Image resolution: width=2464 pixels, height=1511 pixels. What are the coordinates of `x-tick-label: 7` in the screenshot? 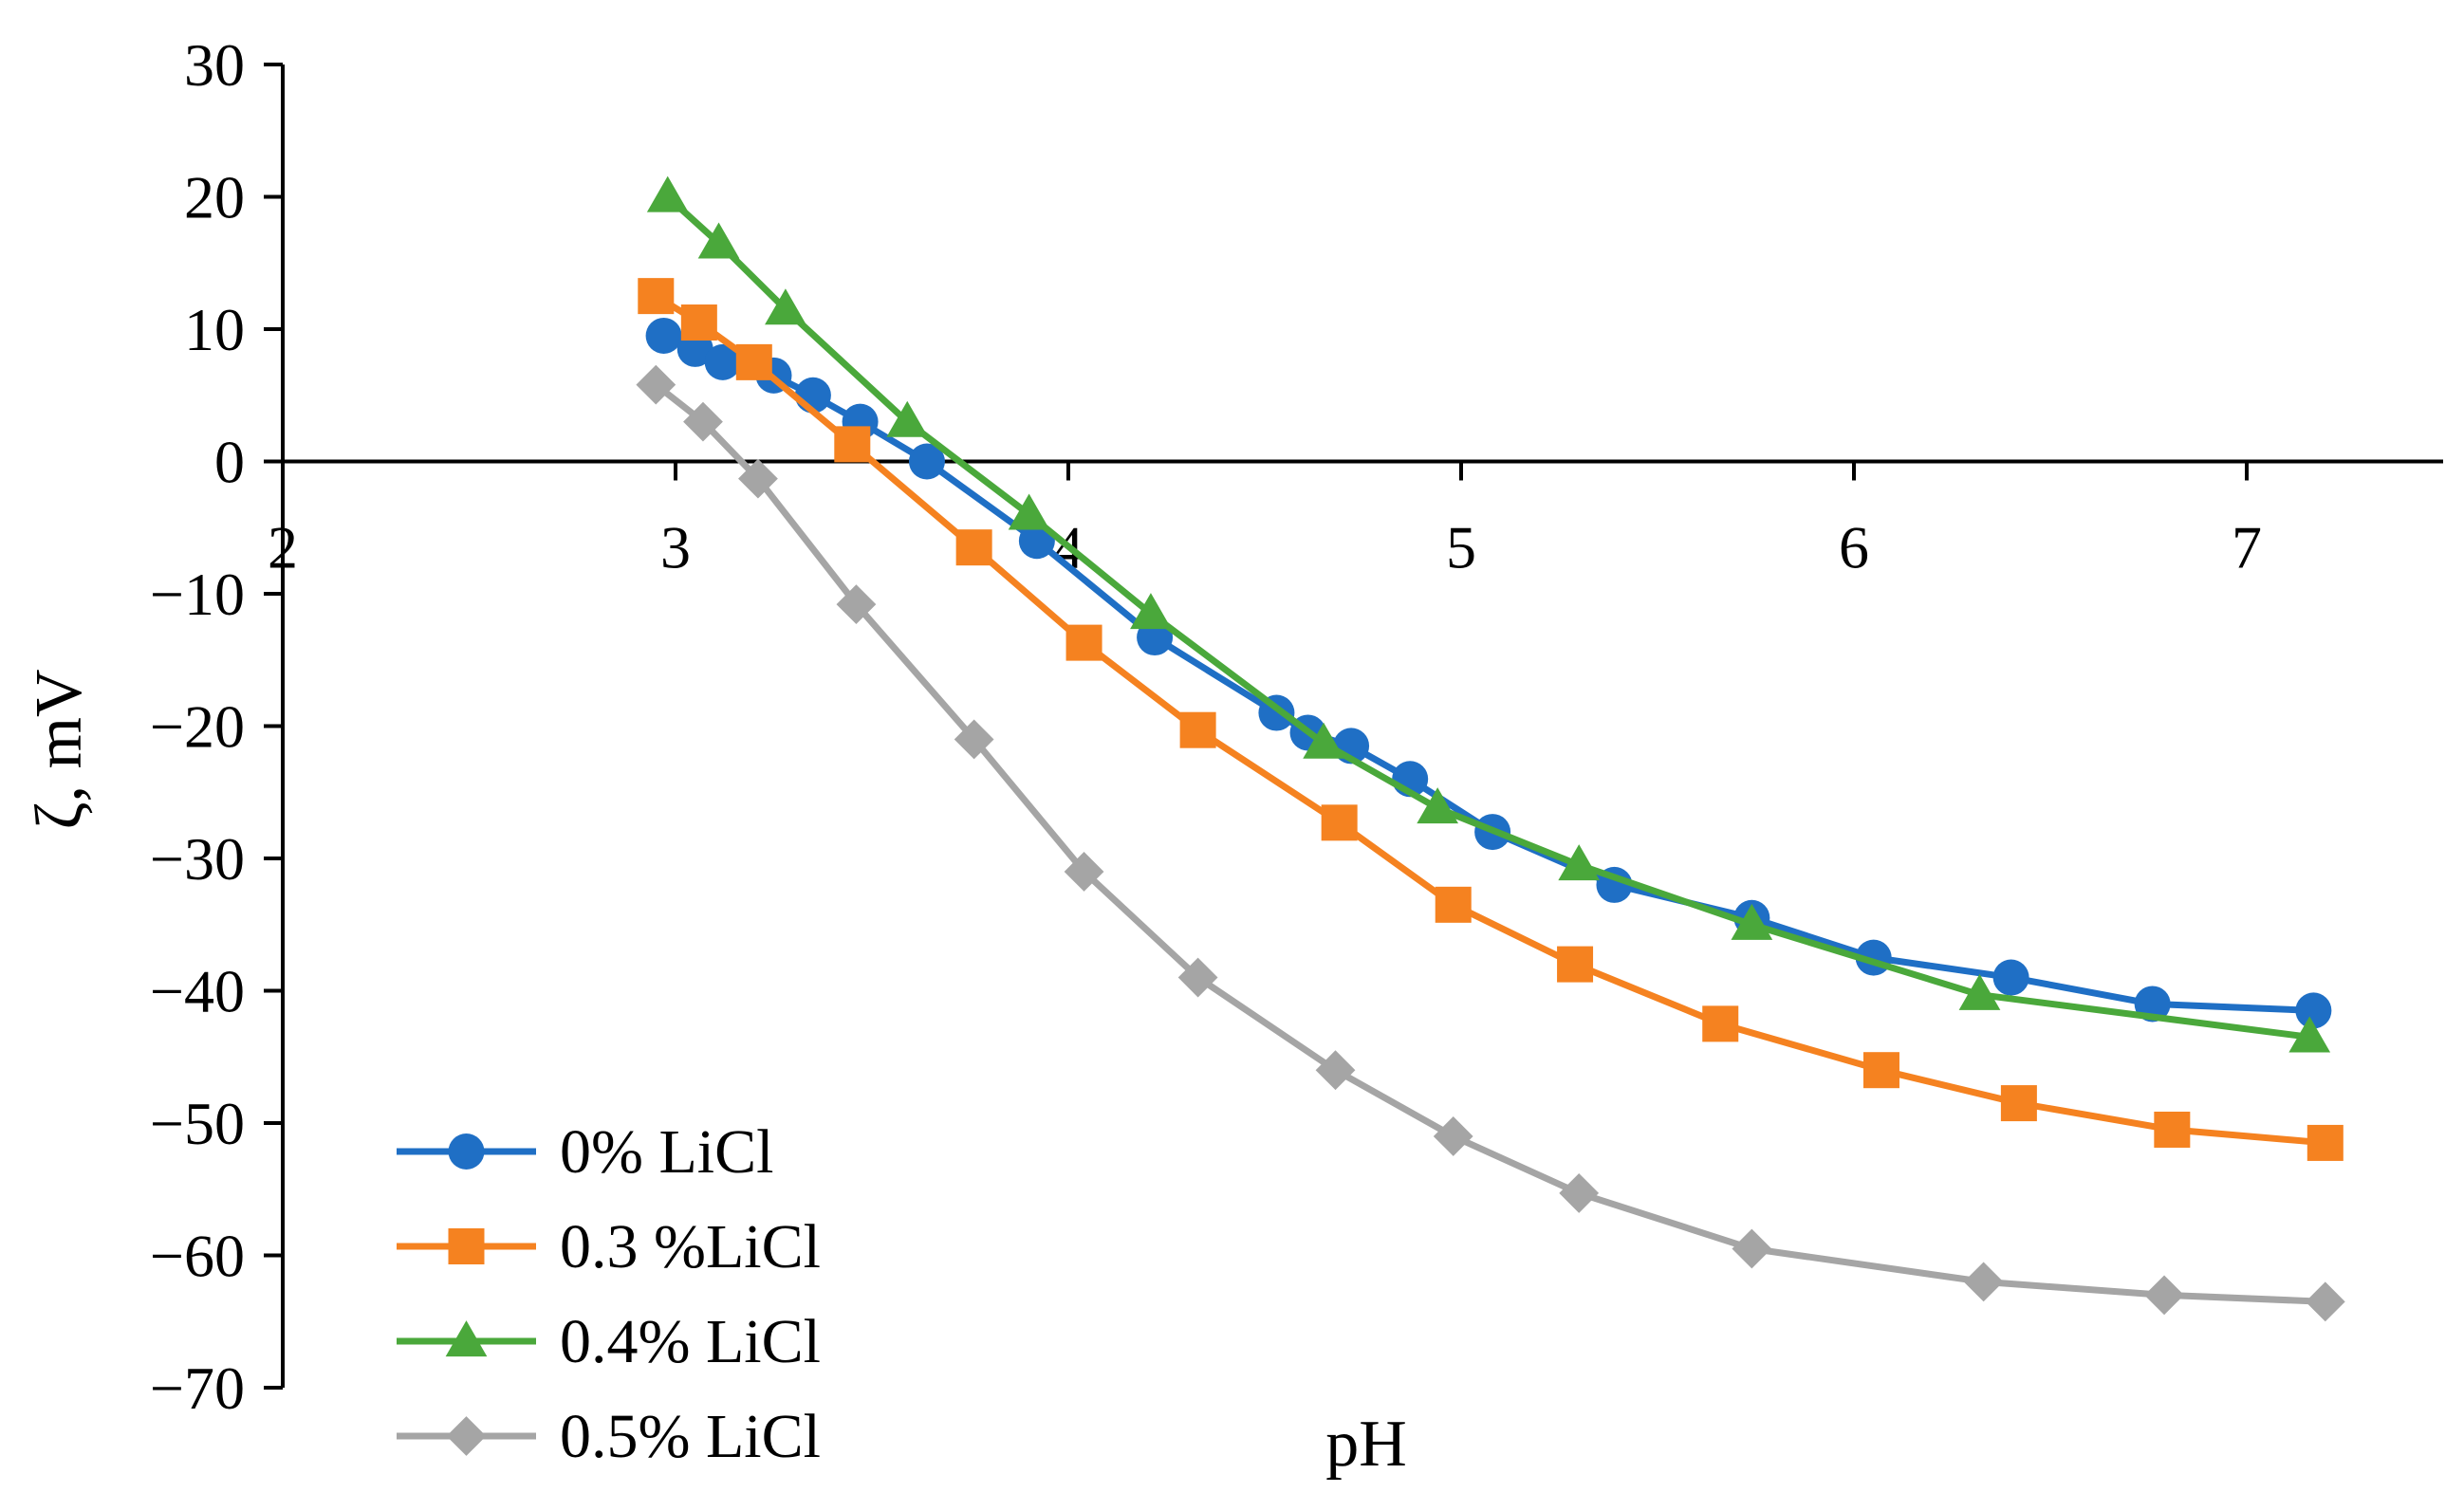 It's located at (2247, 547).